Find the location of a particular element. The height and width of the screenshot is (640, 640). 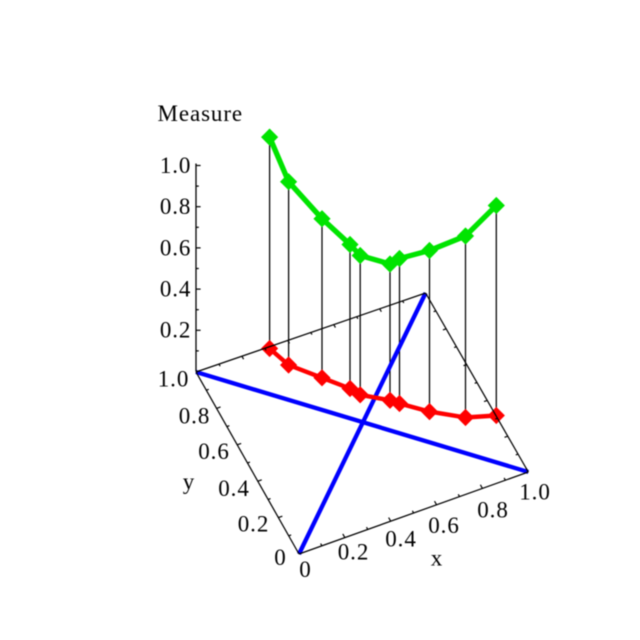

svg-text: x is located at coordinates (437, 558).